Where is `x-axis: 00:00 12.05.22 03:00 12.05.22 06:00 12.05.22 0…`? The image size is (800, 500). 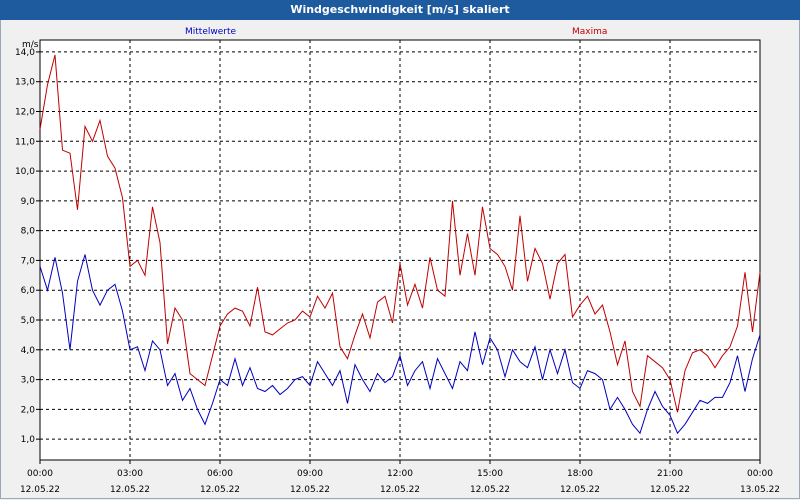 x-axis: 00:00 12.05.22 03:00 12.05.22 06:00 12.05.22 0… is located at coordinates (400, 477).